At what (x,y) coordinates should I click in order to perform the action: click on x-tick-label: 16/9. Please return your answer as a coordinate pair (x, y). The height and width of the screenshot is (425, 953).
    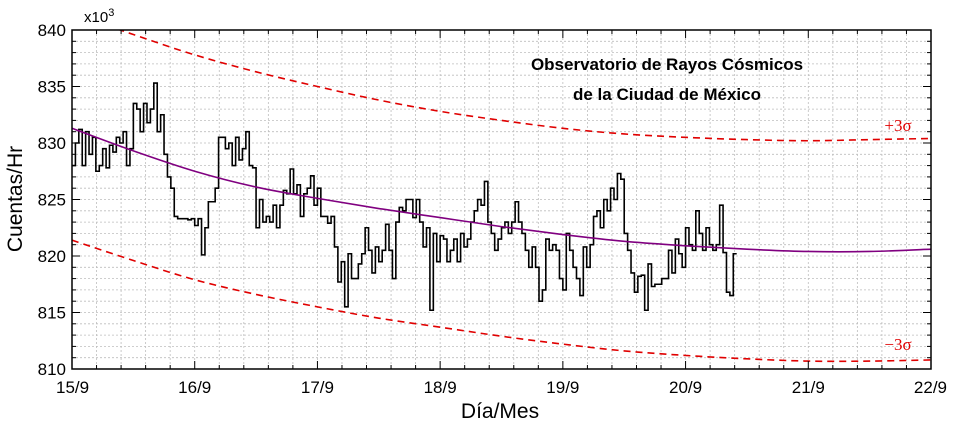
    Looking at the image, I should click on (194, 387).